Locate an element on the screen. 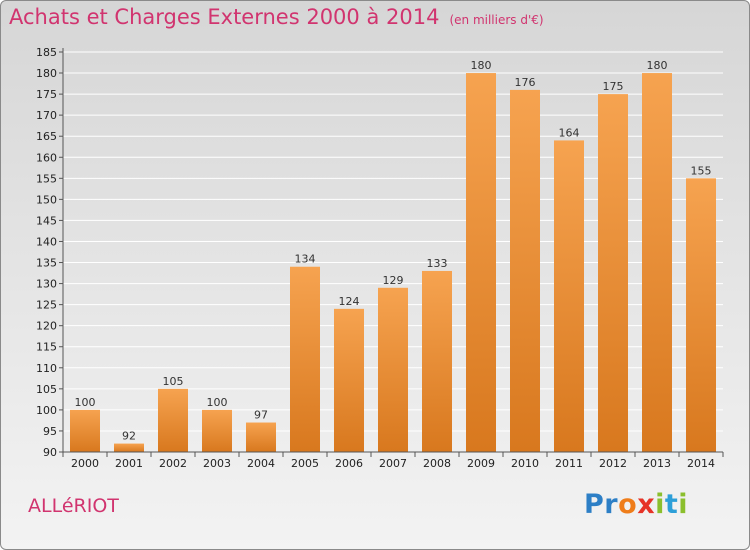  logo-letter: o is located at coordinates (628, 504).